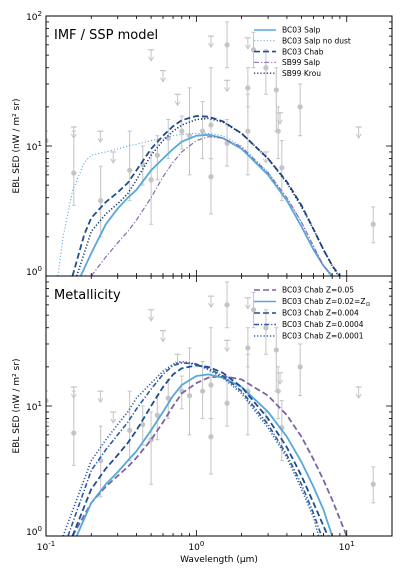  Describe the element at coordinates (301, 30) in the screenshot. I see `legend-label: BC03 Salp` at that location.